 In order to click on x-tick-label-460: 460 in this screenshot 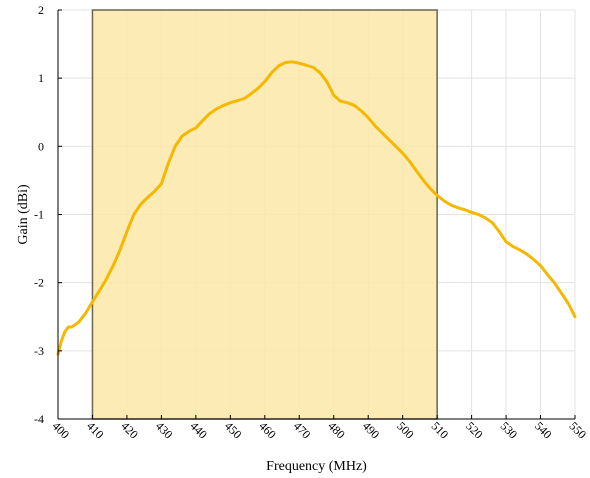, I will do `click(267, 430)`.